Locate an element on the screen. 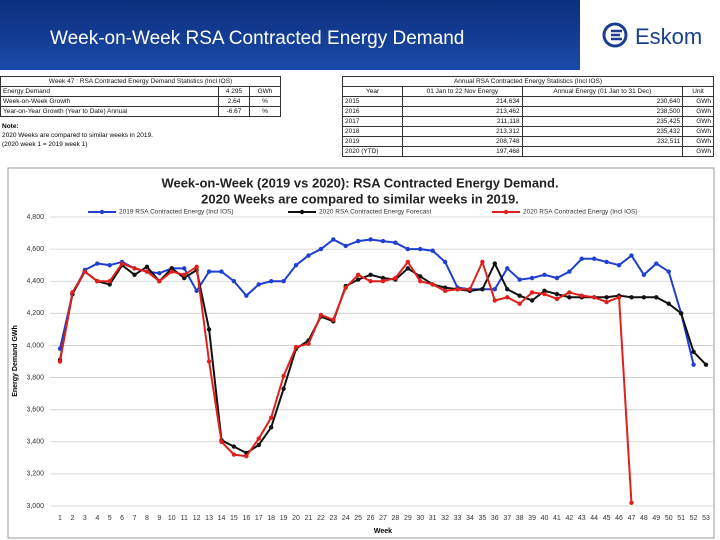 Image resolution: width=720 pixels, height=540 pixels. table-row: 2017 211,118 235,425 GWh is located at coordinates (527, 121).